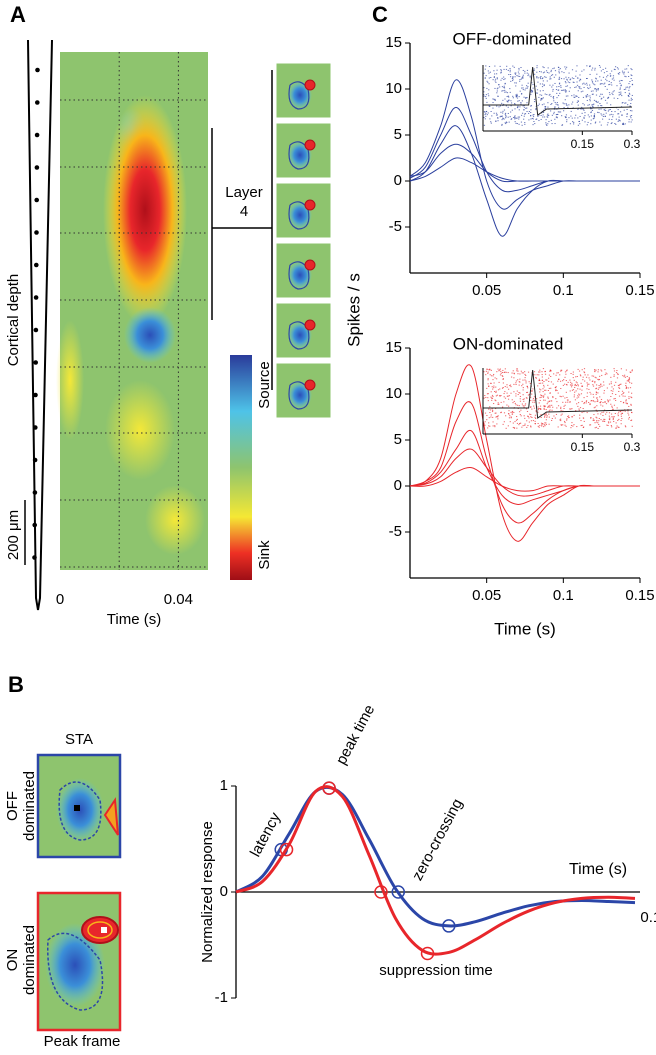  What do you see at coordinates (178, 599) in the screenshot?
I see `x-tick-label: 0.04` at bounding box center [178, 599].